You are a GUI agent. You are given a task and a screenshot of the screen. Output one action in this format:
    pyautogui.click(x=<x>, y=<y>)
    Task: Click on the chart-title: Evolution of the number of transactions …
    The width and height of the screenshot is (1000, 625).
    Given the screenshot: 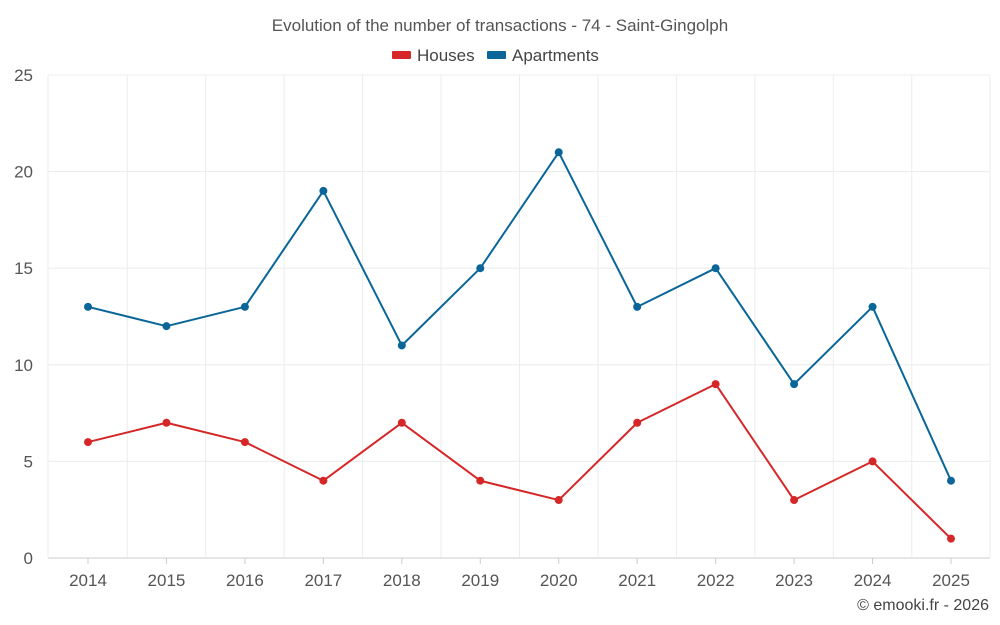 What is the action you would take?
    pyautogui.click(x=500, y=25)
    